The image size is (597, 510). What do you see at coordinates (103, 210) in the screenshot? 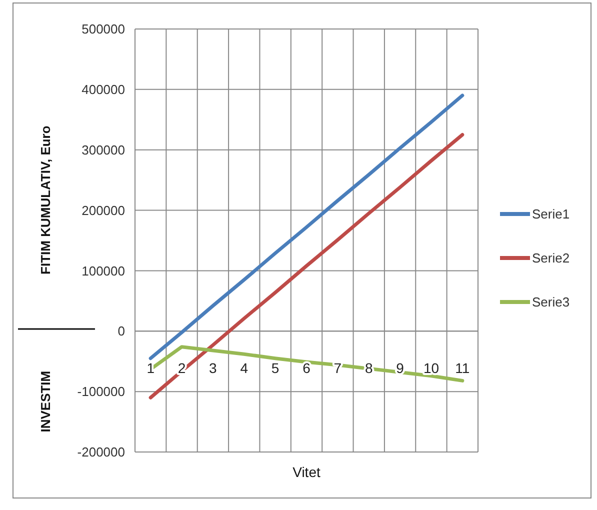
I see `y-tick-label: 200000` at bounding box center [103, 210].